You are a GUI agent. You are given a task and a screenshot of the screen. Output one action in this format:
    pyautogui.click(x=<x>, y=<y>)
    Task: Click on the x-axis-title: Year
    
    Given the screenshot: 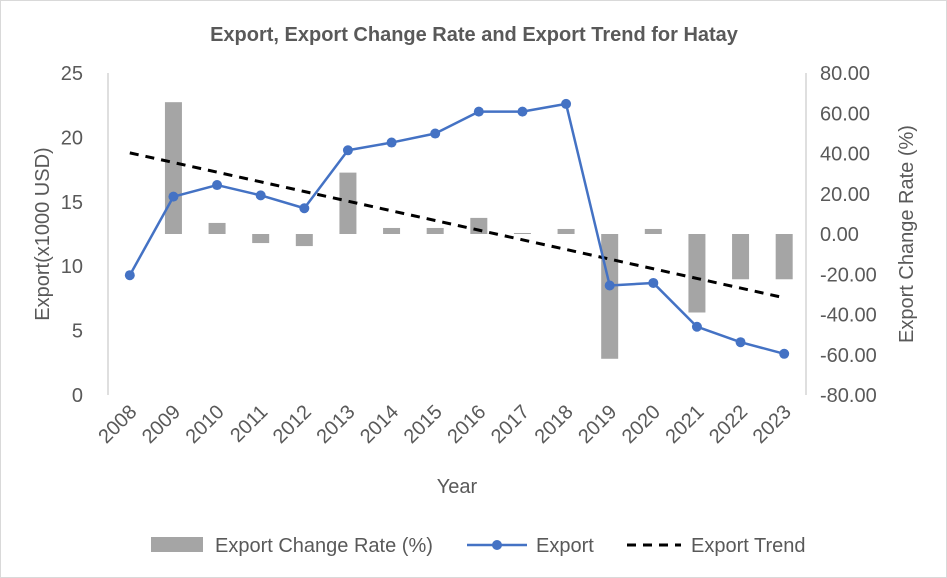 What is the action you would take?
    pyautogui.click(x=457, y=487)
    